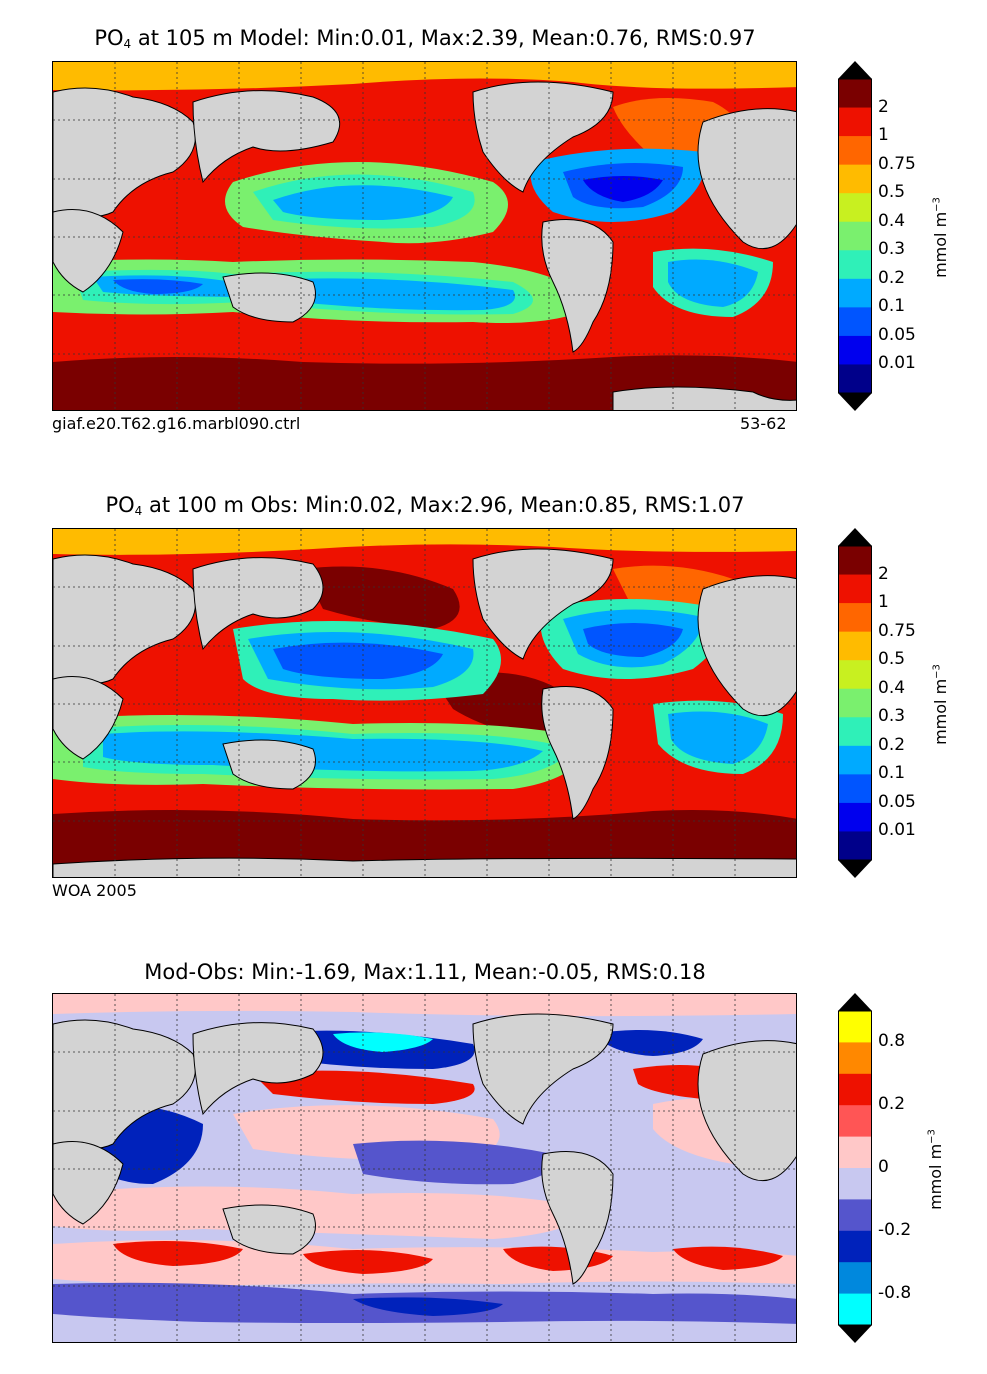  I want to click on panel1-caption-right: 53-62, so click(763, 423).